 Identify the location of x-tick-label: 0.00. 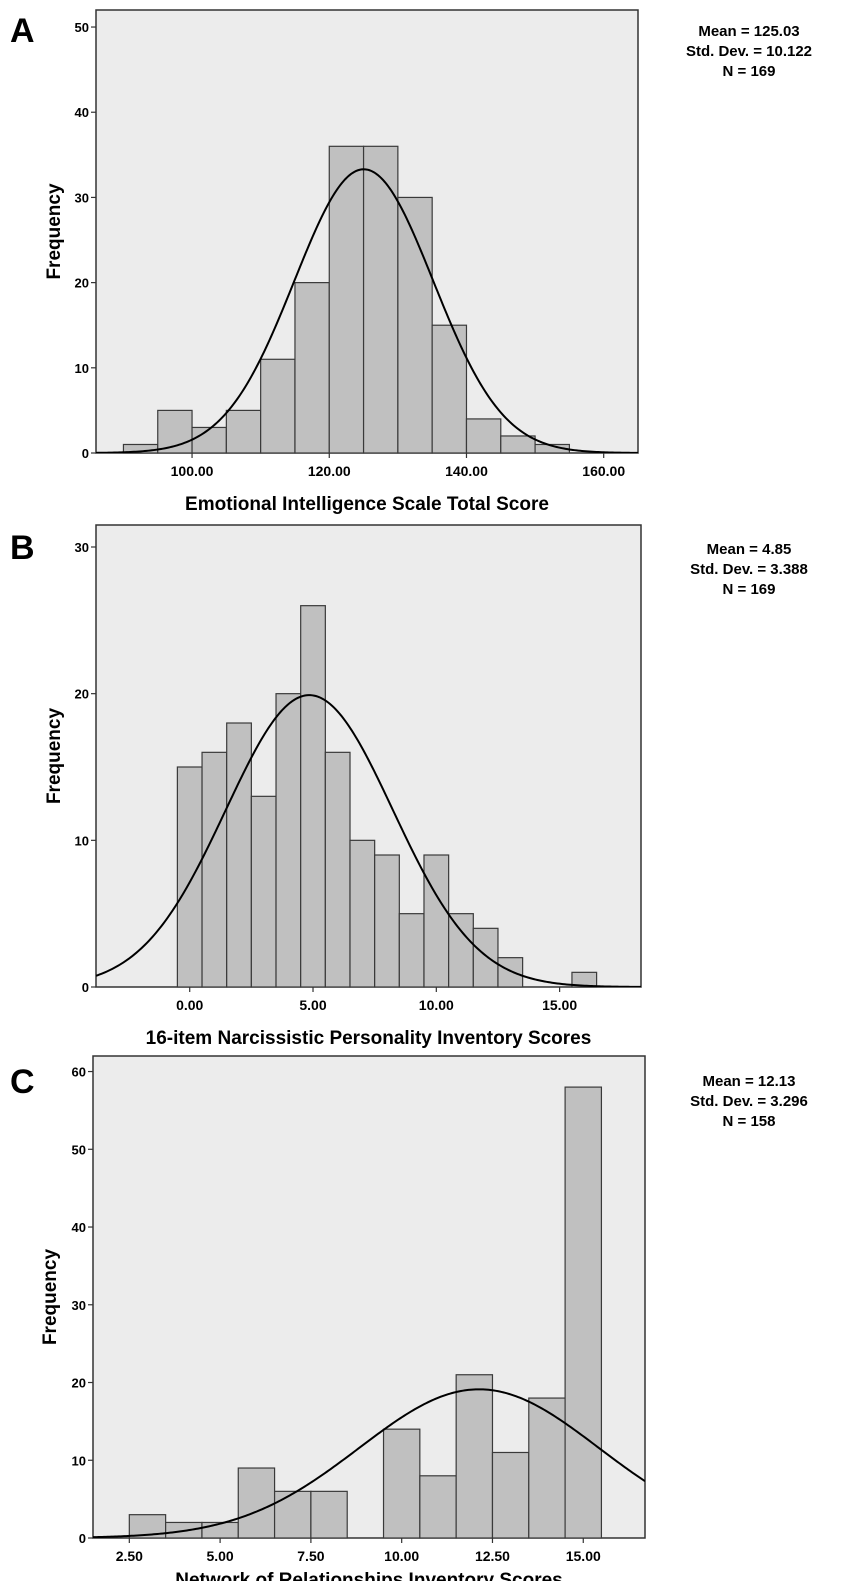
(189, 1005).